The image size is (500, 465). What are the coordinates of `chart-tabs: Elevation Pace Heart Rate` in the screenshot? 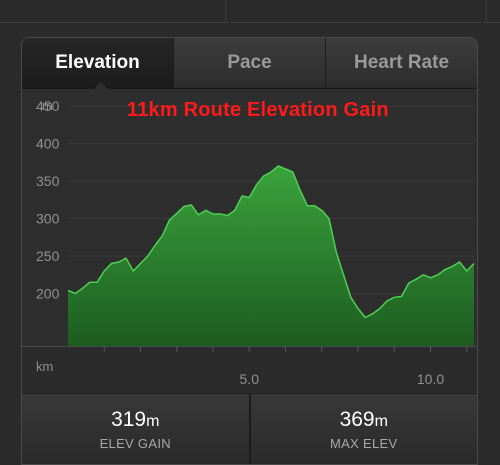 It's located at (249, 63).